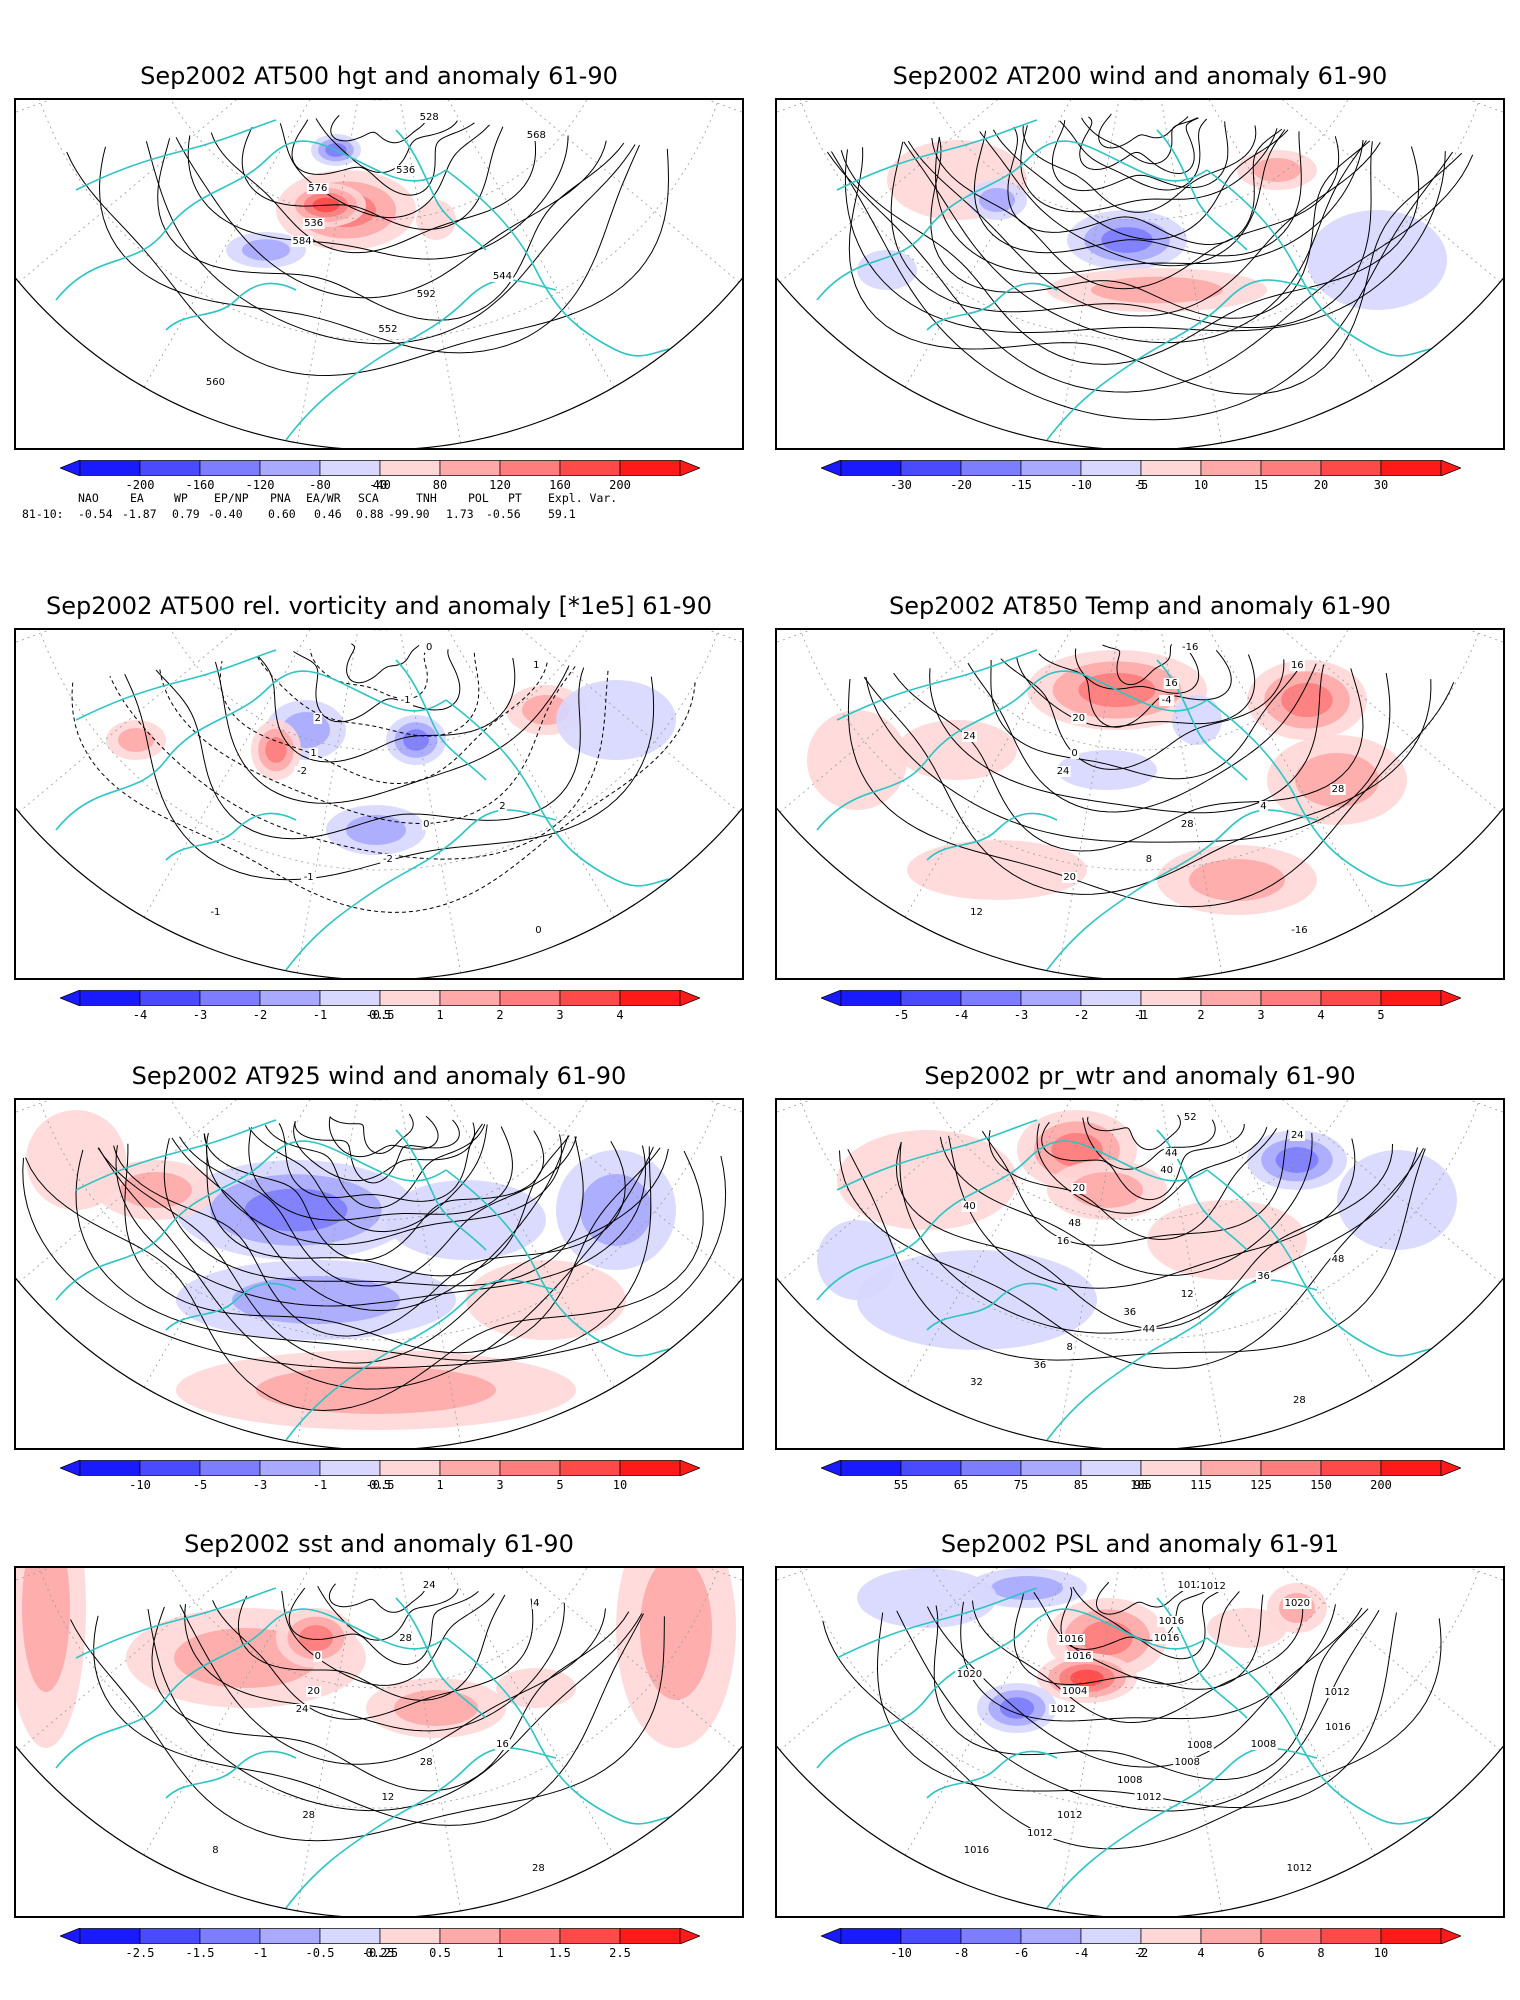 This screenshot has width=1520, height=2000. I want to click on contour-label: 48, so click(1074, 1223).